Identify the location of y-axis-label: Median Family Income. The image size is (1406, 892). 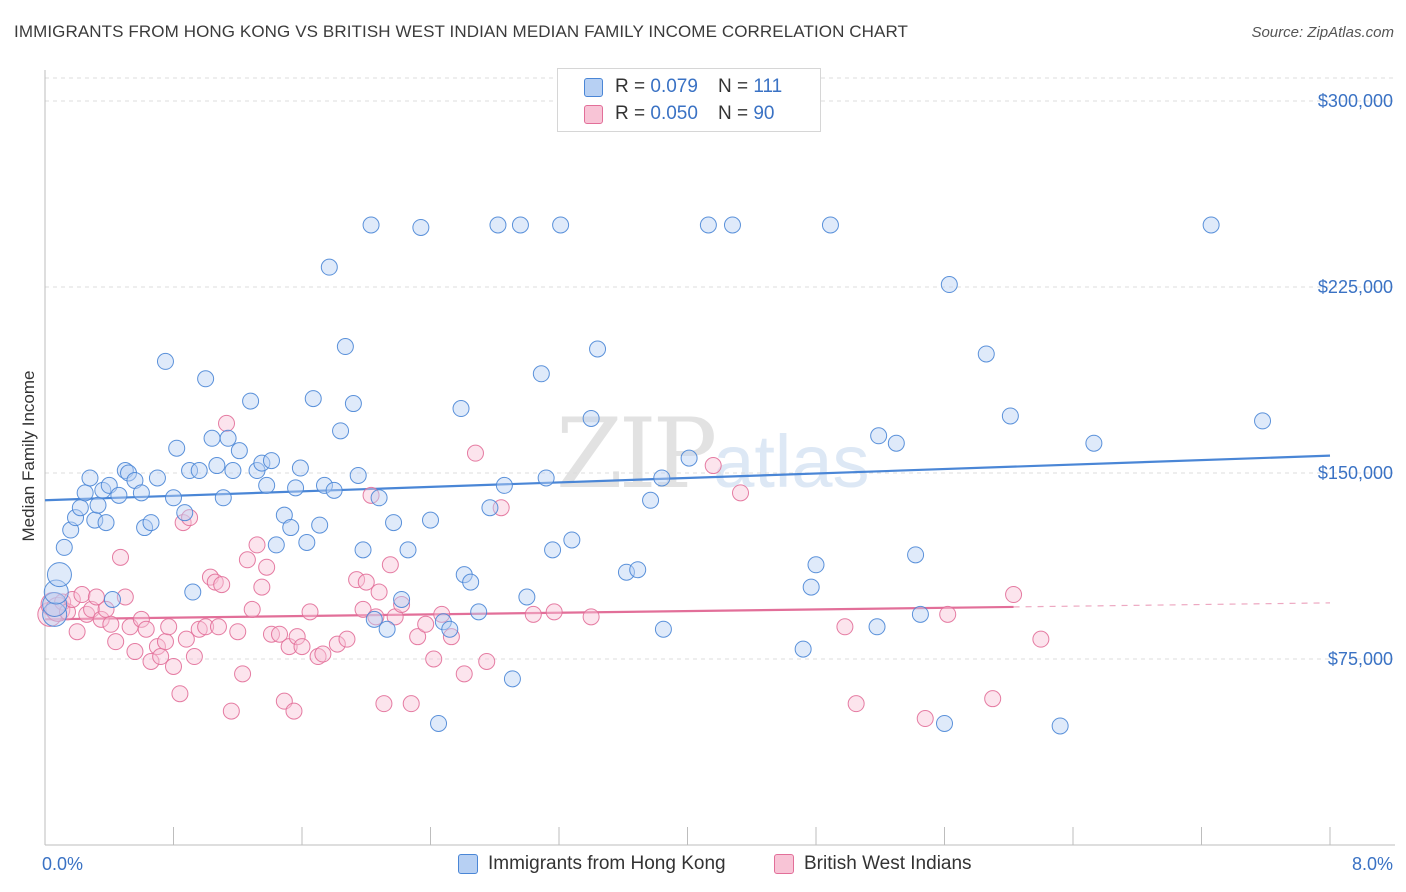
(28, 455).